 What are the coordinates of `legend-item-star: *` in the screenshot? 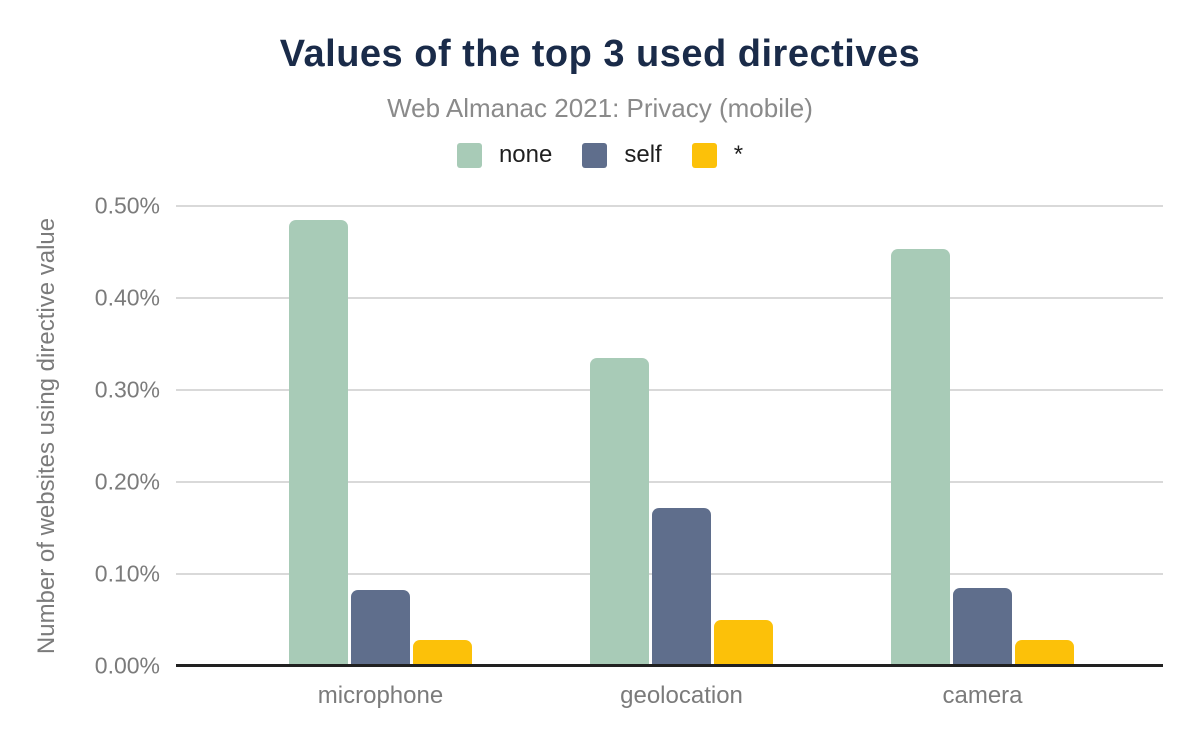 It's located at (717, 155).